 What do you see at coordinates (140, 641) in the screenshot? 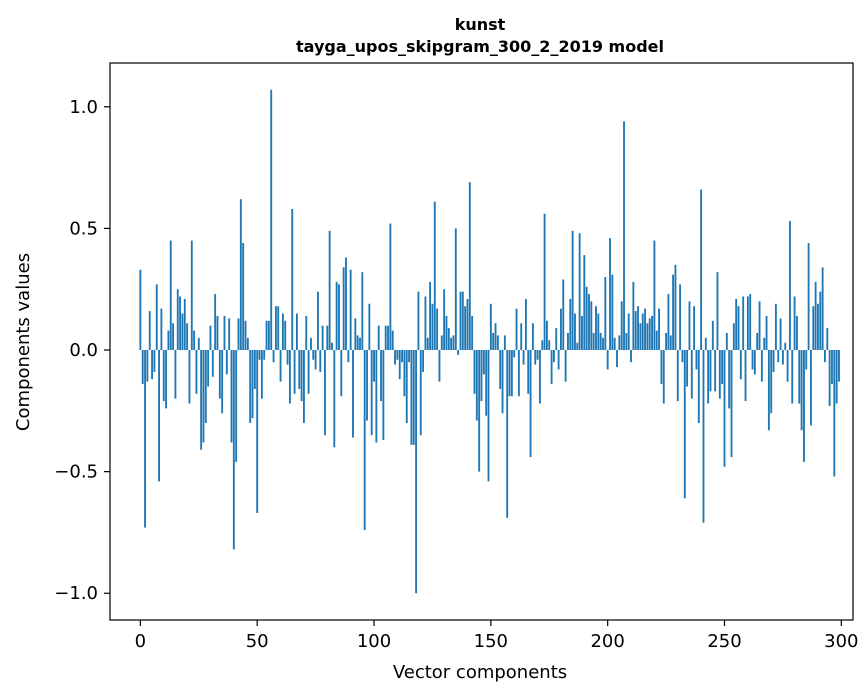
I see `x-tick-label: 0` at bounding box center [140, 641].